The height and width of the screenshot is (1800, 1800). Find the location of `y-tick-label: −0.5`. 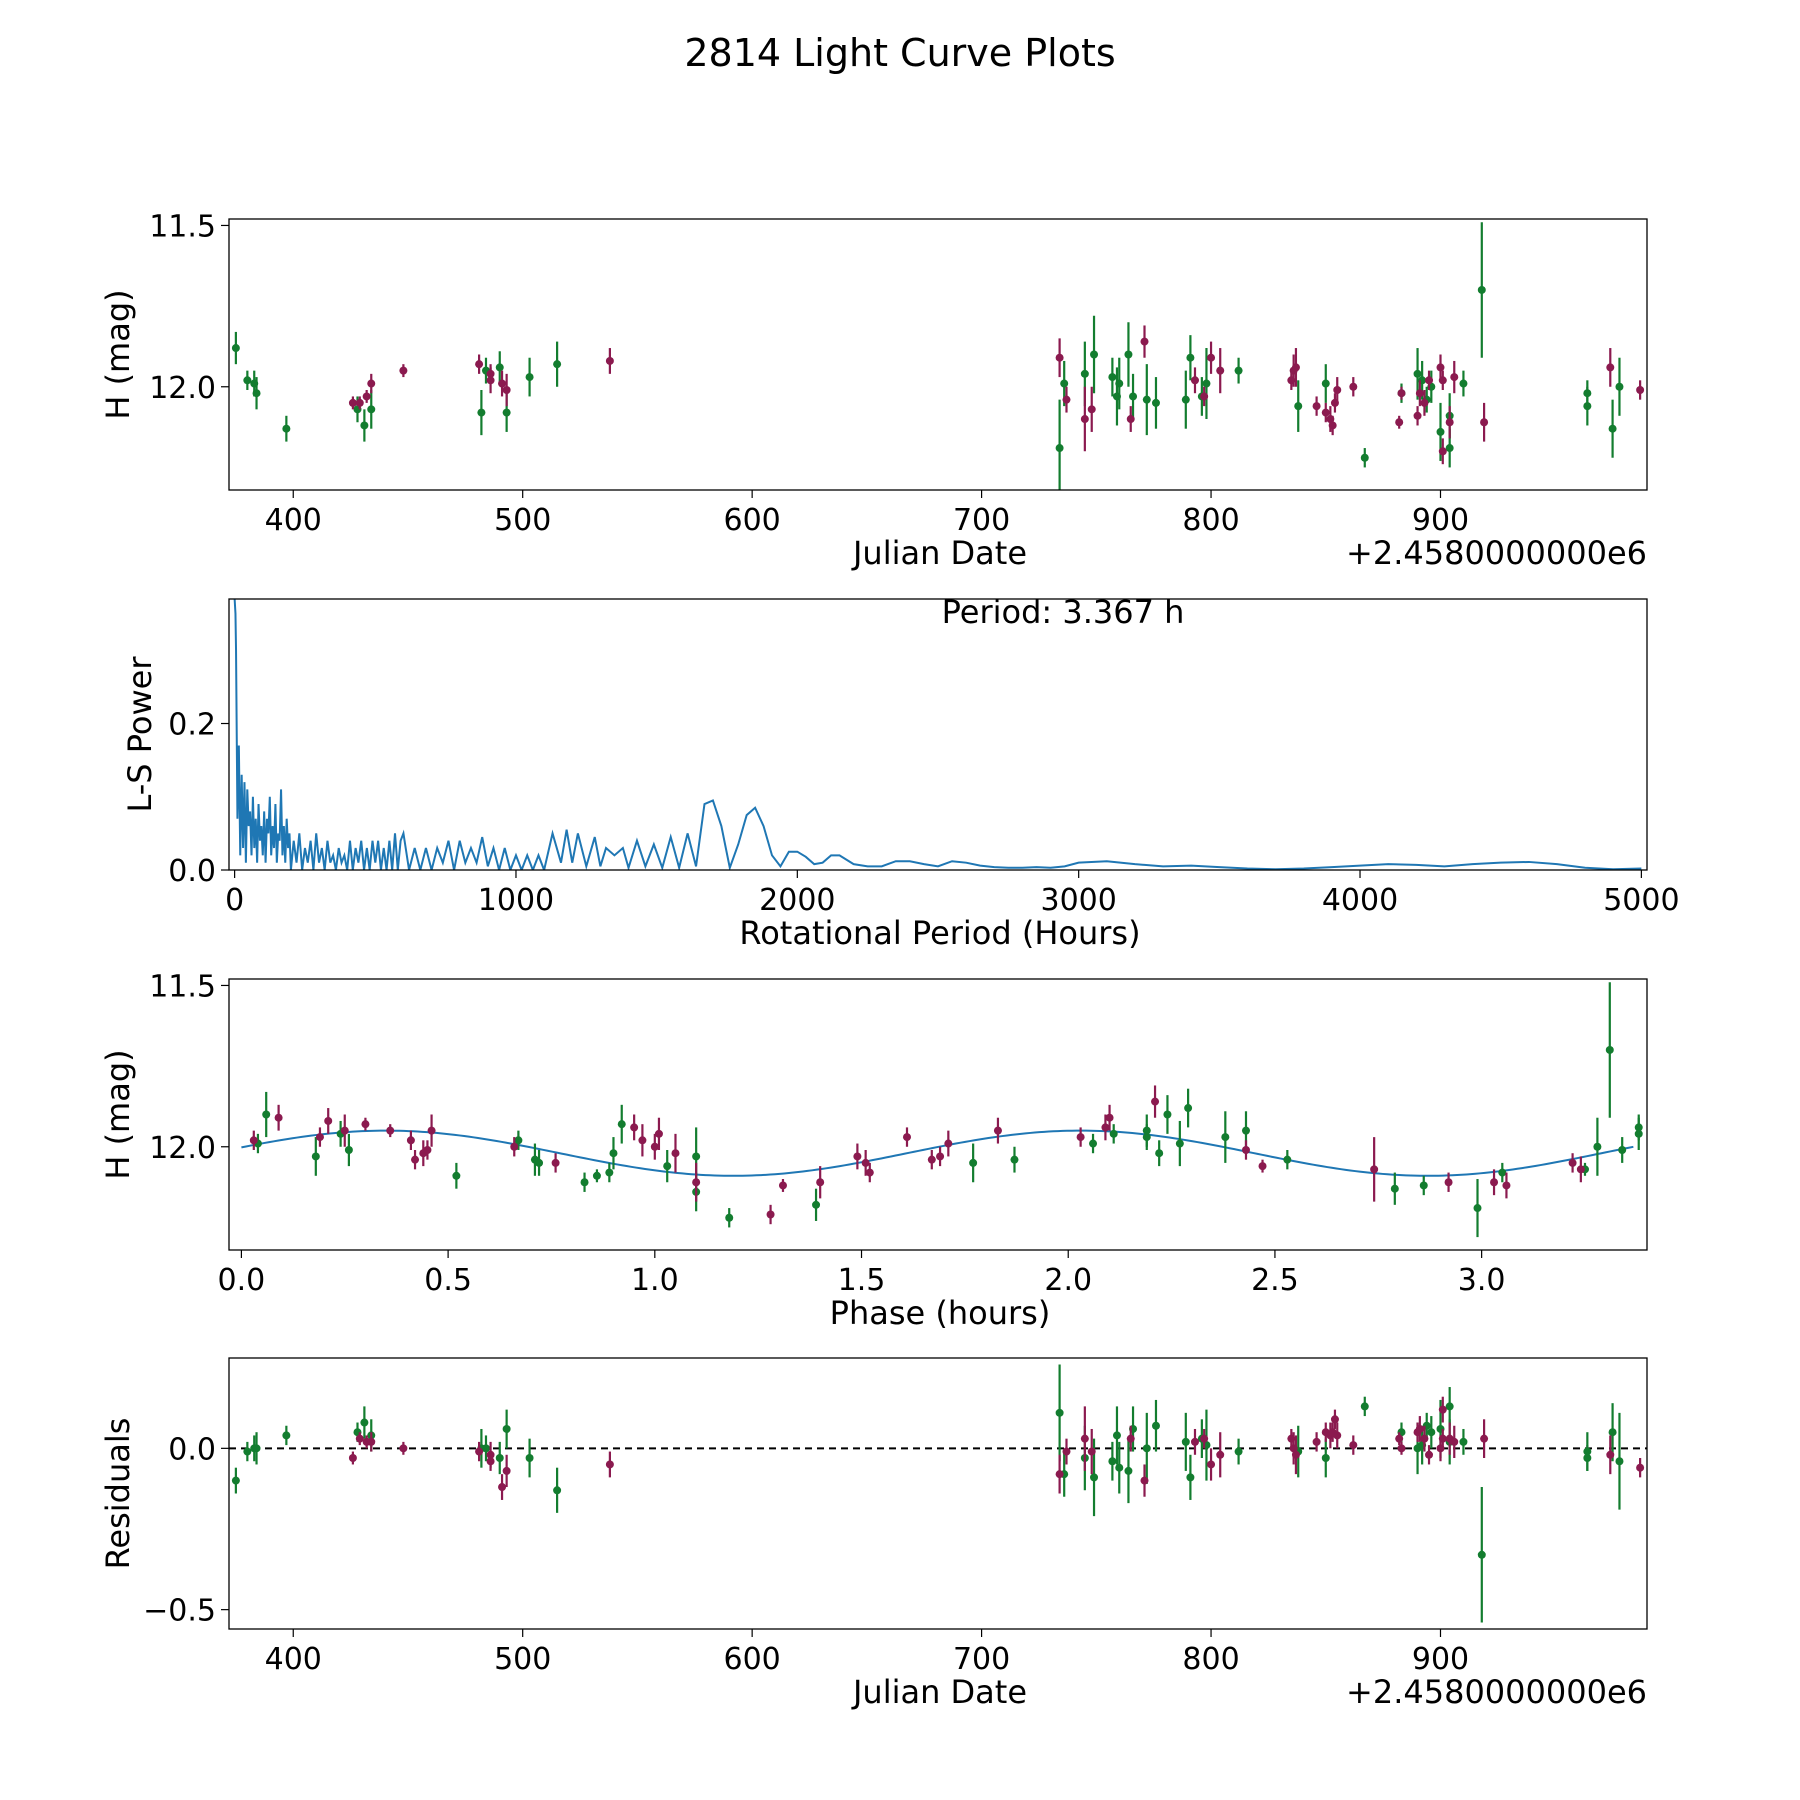

y-tick-label: −0.5 is located at coordinates (179, 1611).